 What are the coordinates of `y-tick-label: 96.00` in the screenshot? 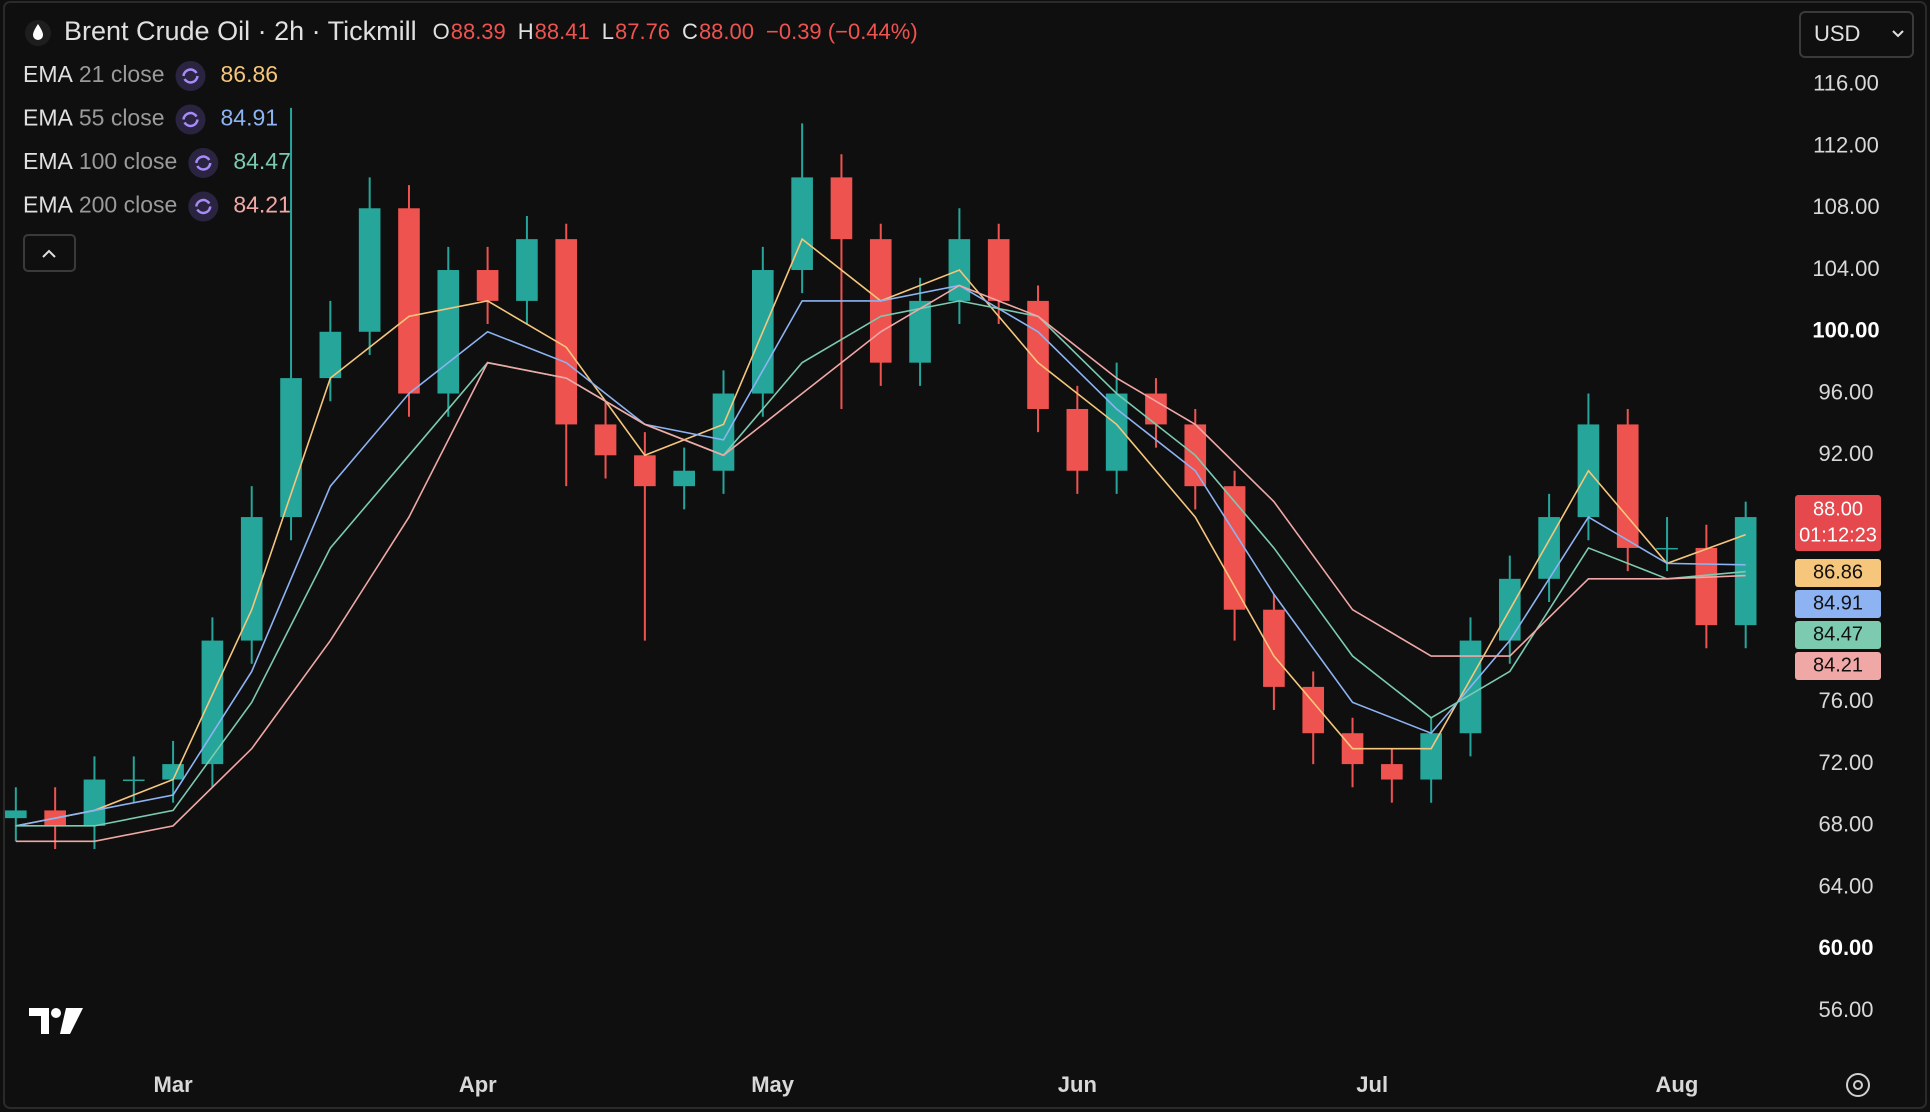 It's located at (1845, 391).